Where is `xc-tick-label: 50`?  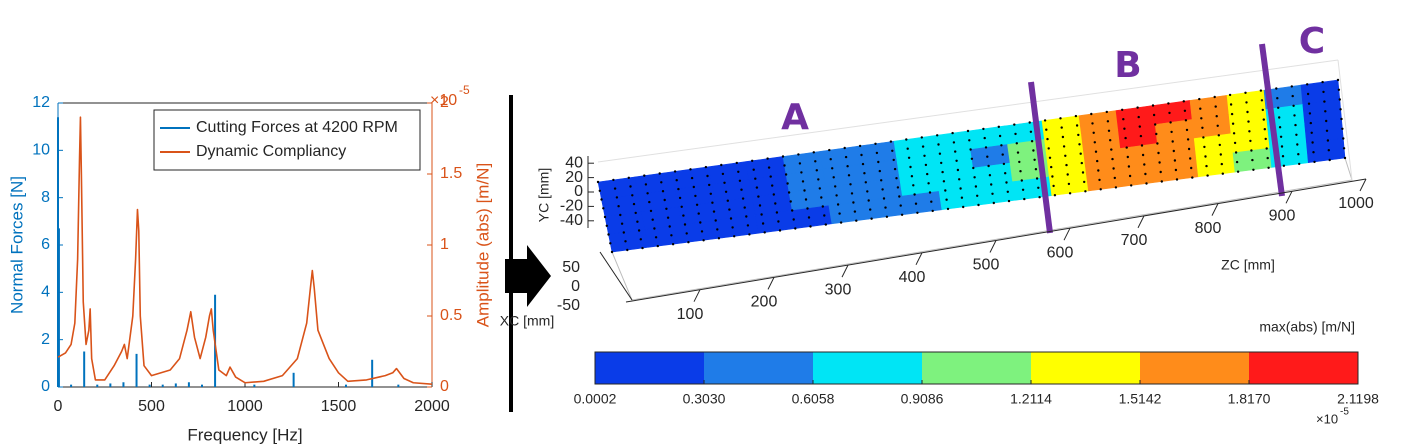 xc-tick-label: 50 is located at coordinates (571, 267).